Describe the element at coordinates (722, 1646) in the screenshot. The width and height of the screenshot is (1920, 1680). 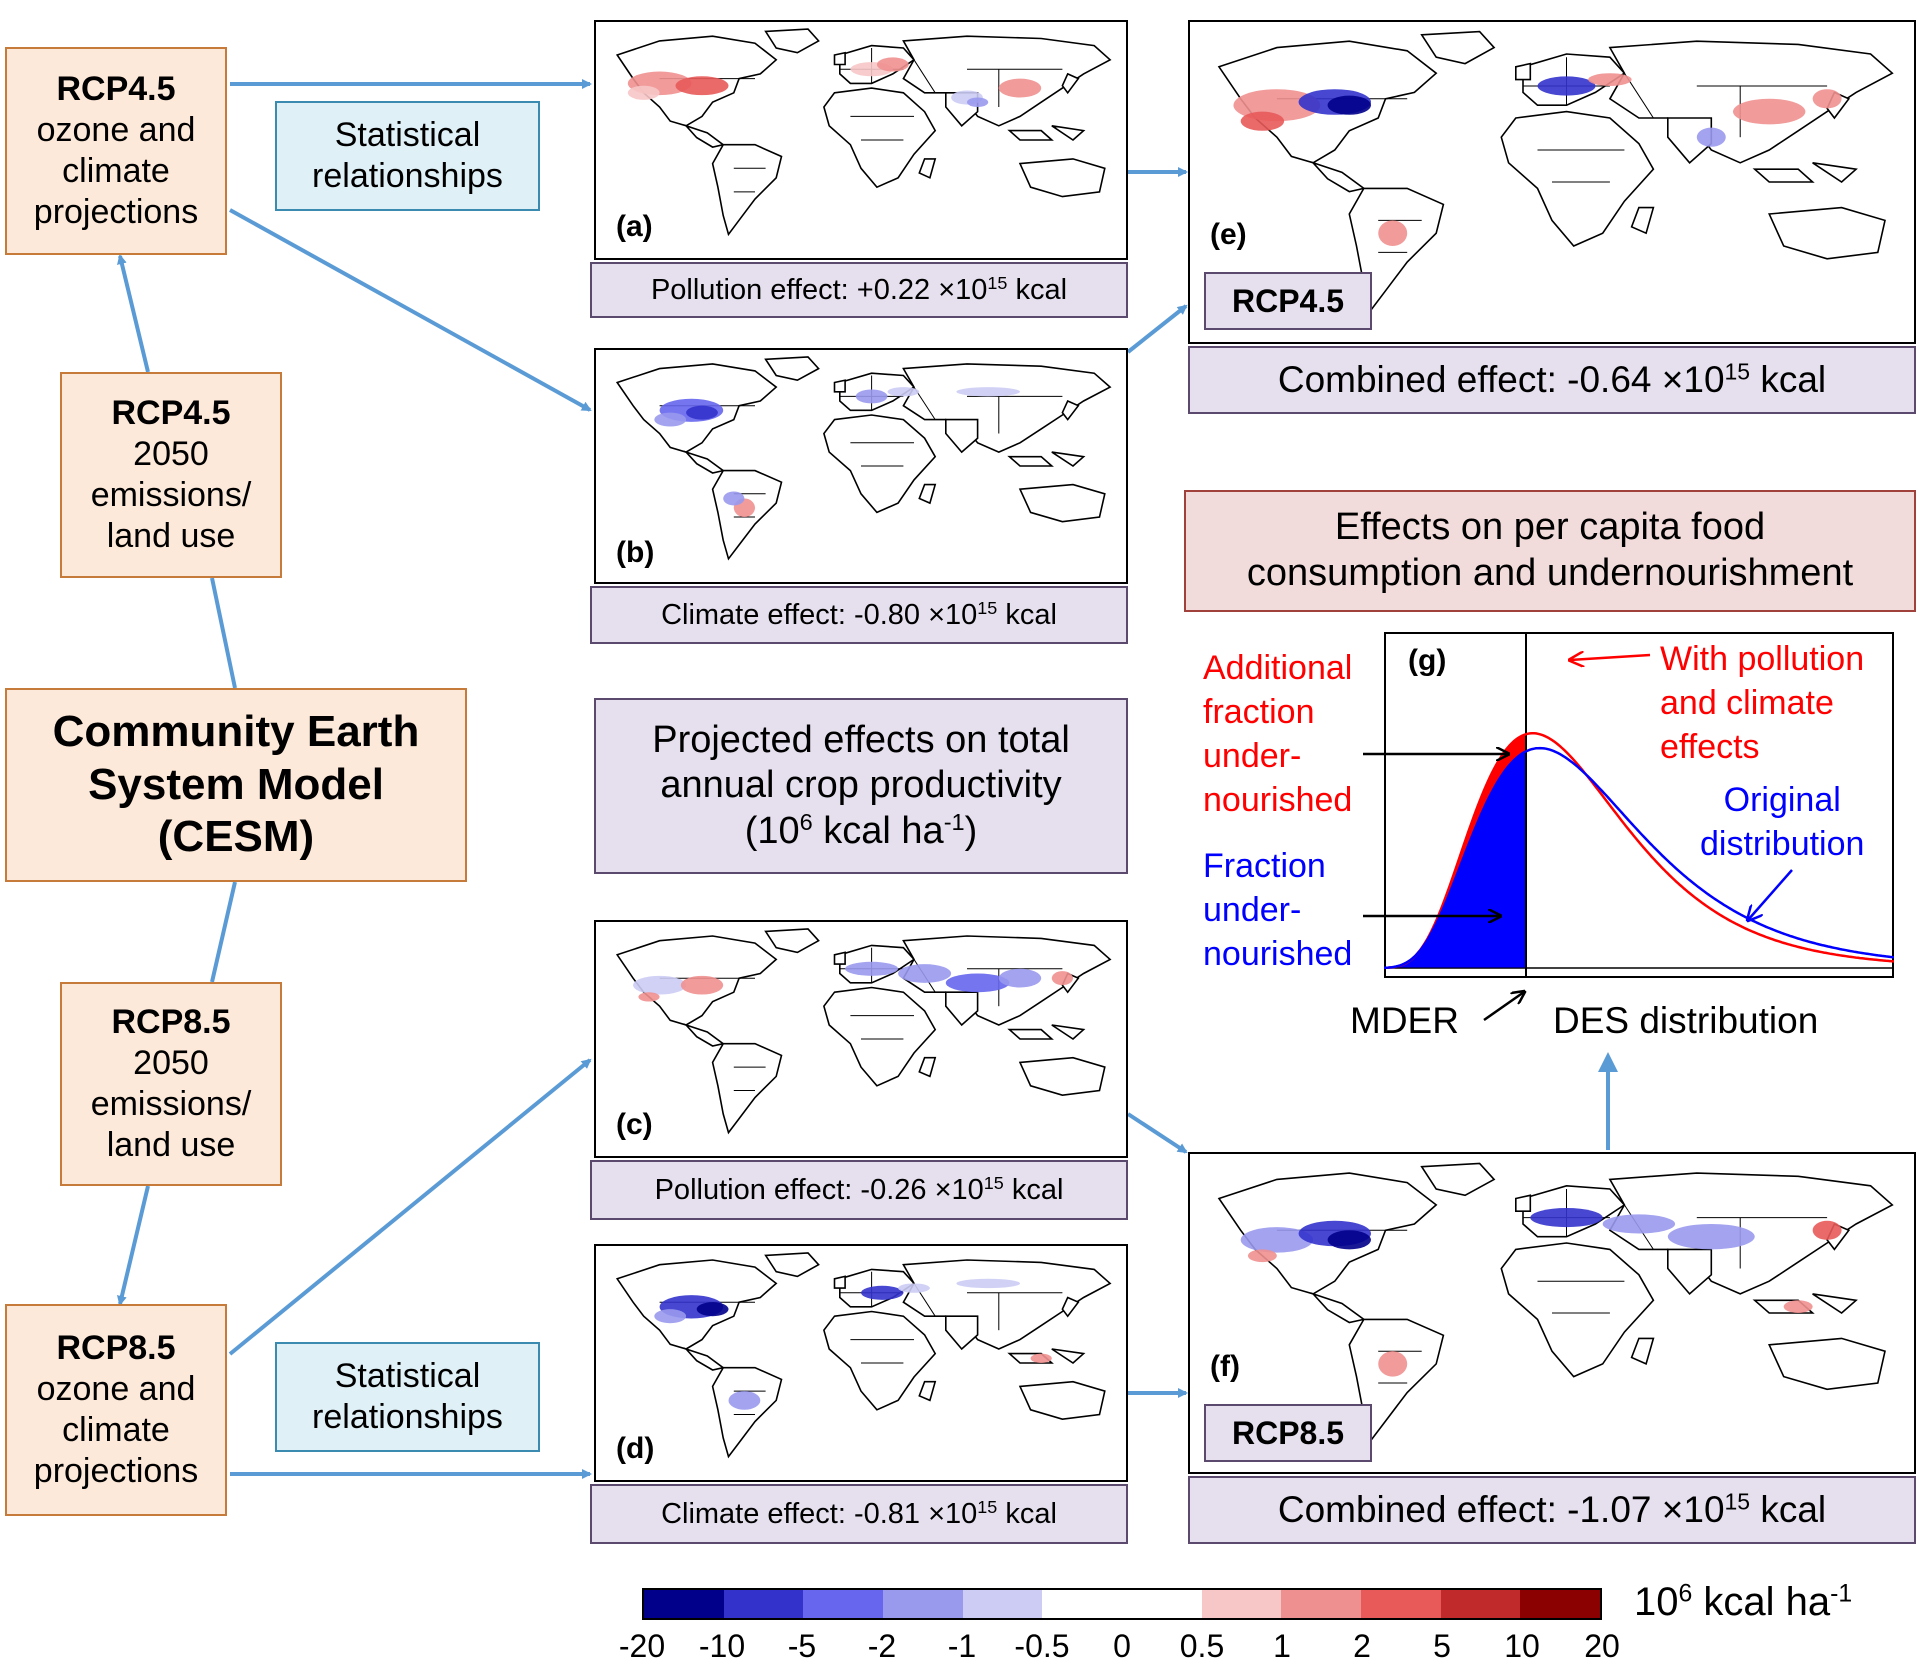
I see `colorbar-tick-label: -10` at that location.